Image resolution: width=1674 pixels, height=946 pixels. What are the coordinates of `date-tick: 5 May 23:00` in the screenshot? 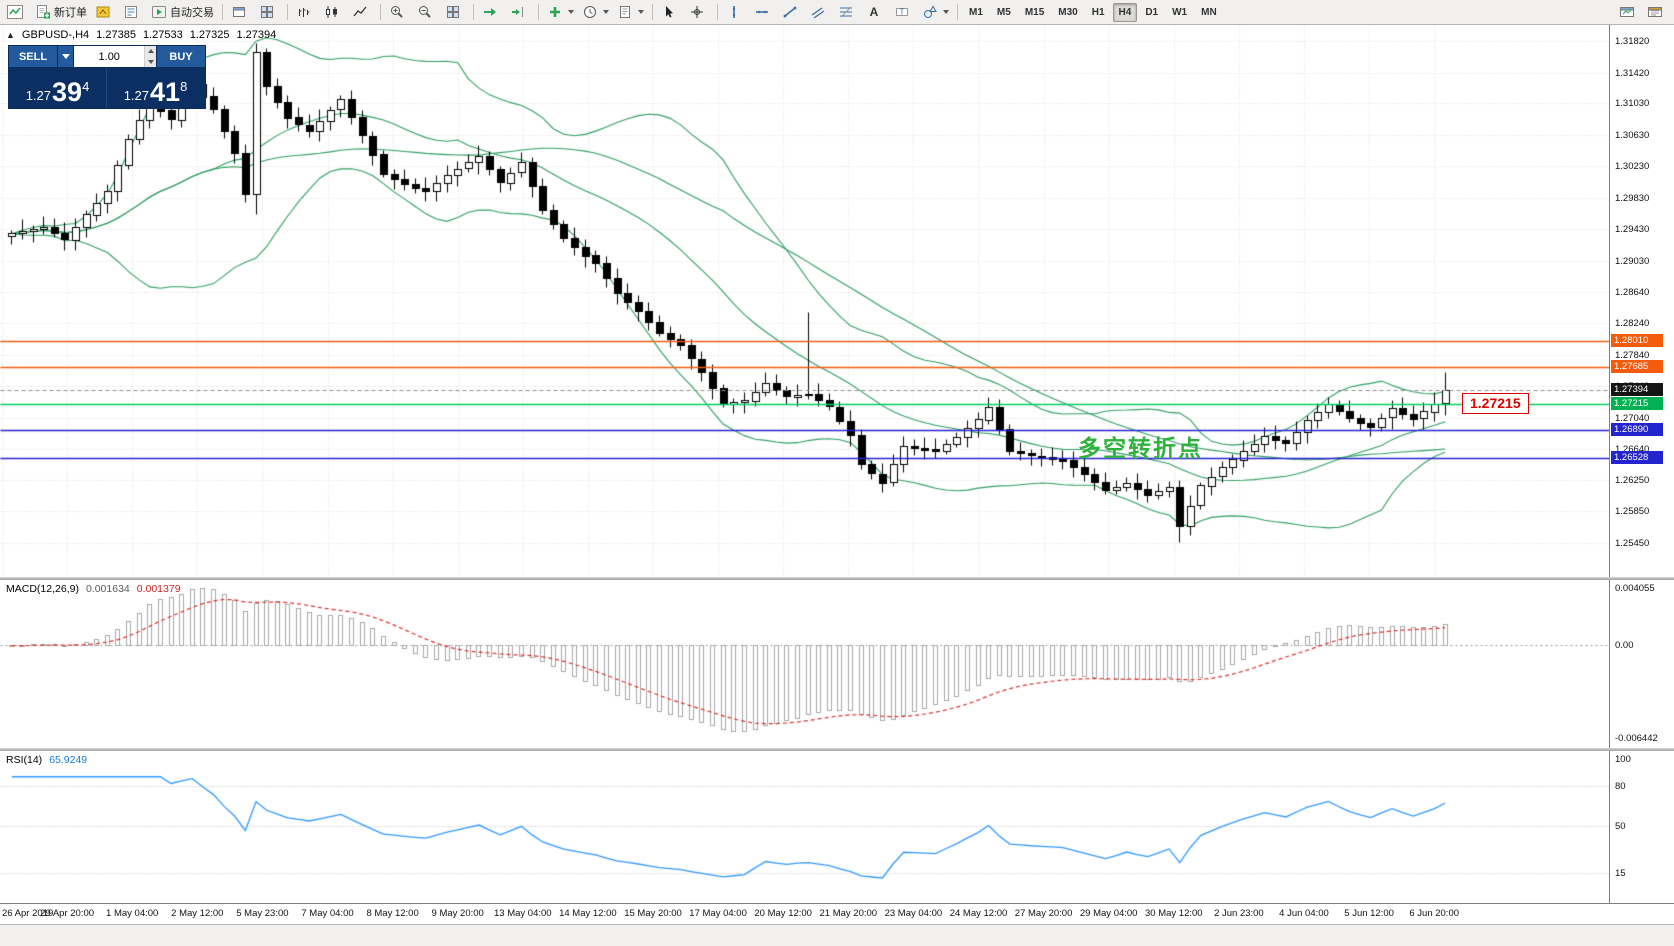 It's located at (262, 913).